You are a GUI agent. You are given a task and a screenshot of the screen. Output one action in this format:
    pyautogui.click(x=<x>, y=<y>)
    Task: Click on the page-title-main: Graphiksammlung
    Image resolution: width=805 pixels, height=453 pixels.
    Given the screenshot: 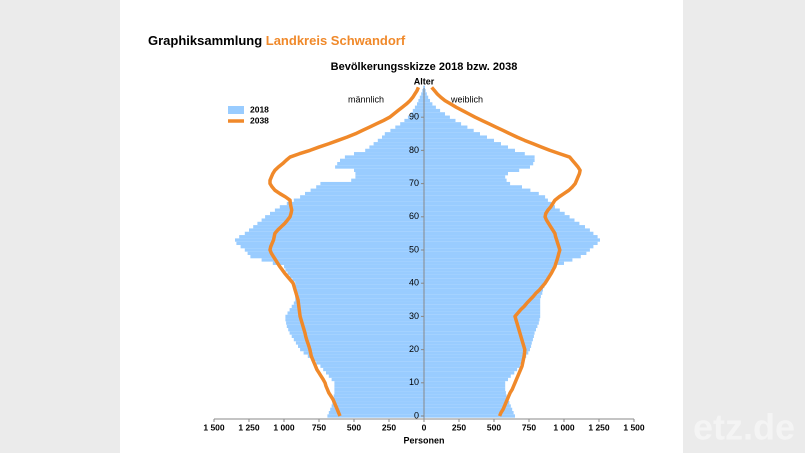 What is the action you would take?
    pyautogui.click(x=205, y=40)
    